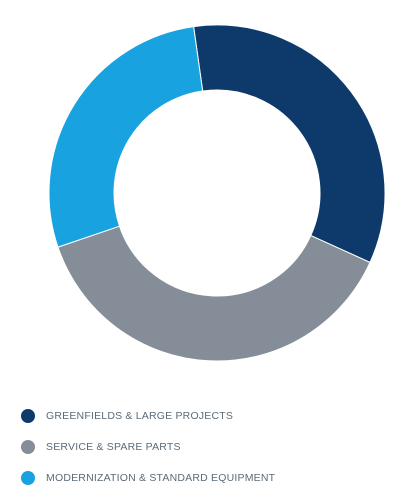 This screenshot has width=393, height=493. Describe the element at coordinates (28, 477) in the screenshot. I see `legend-swatch-modernization` at that location.